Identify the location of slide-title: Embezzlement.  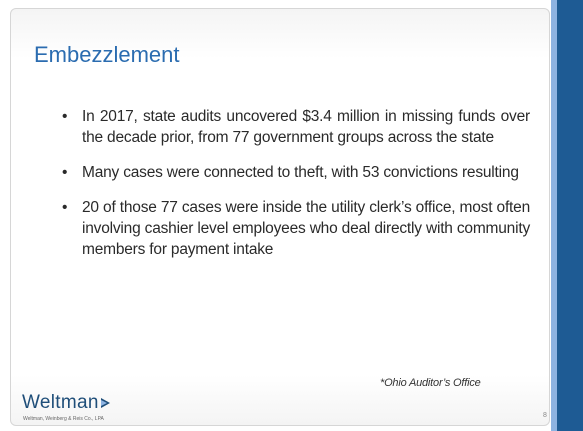
(107, 54).